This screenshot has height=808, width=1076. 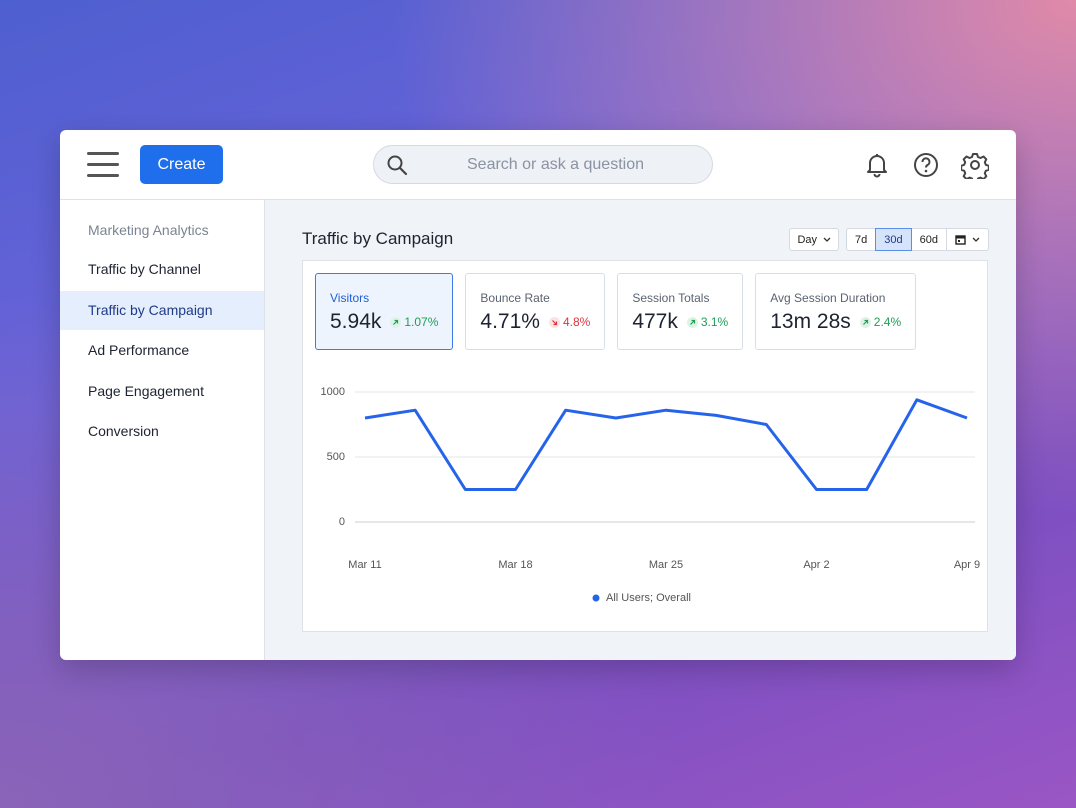 I want to click on metric-value: 4.71%, so click(x=510, y=321).